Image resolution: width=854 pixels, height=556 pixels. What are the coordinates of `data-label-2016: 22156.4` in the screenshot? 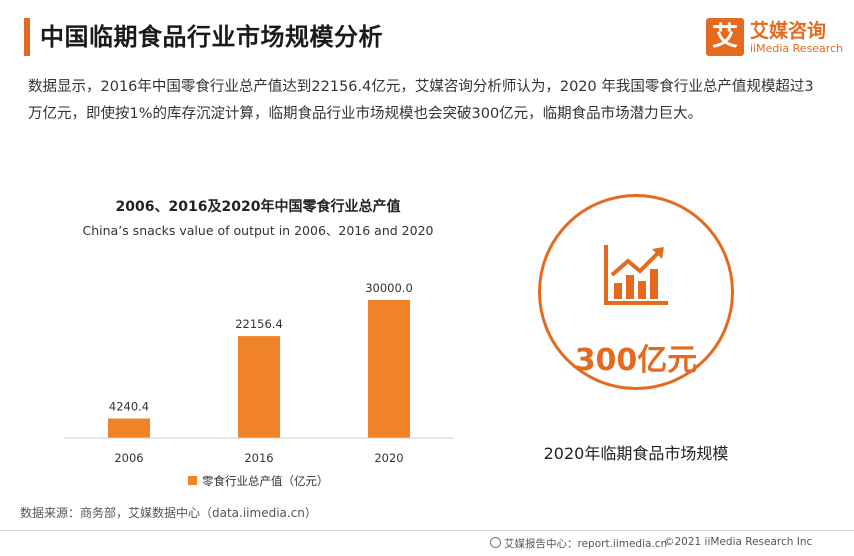 It's located at (259, 324).